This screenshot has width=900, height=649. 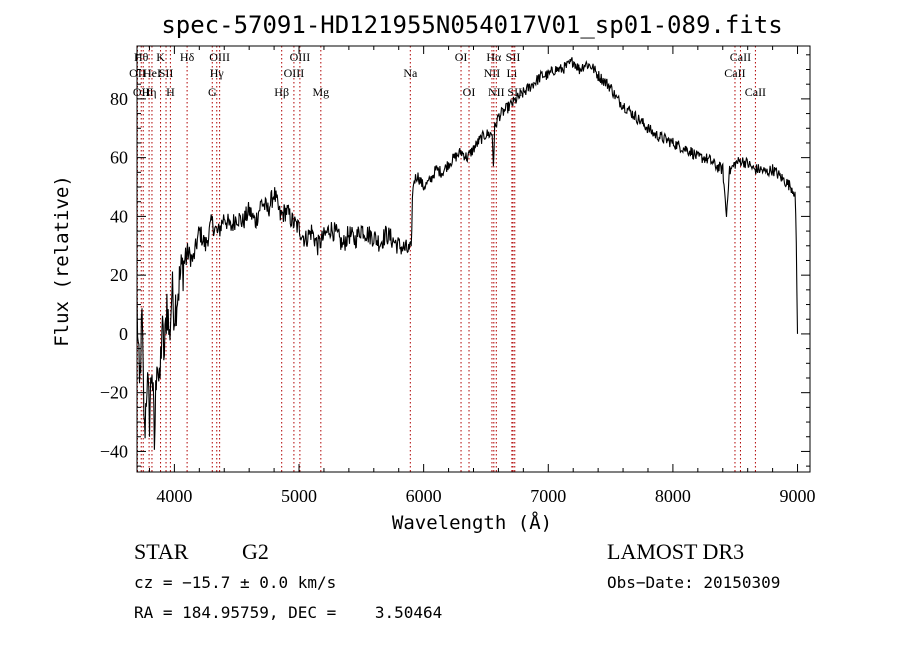 I want to click on y-tick-label--20: −20, so click(x=114, y=393).